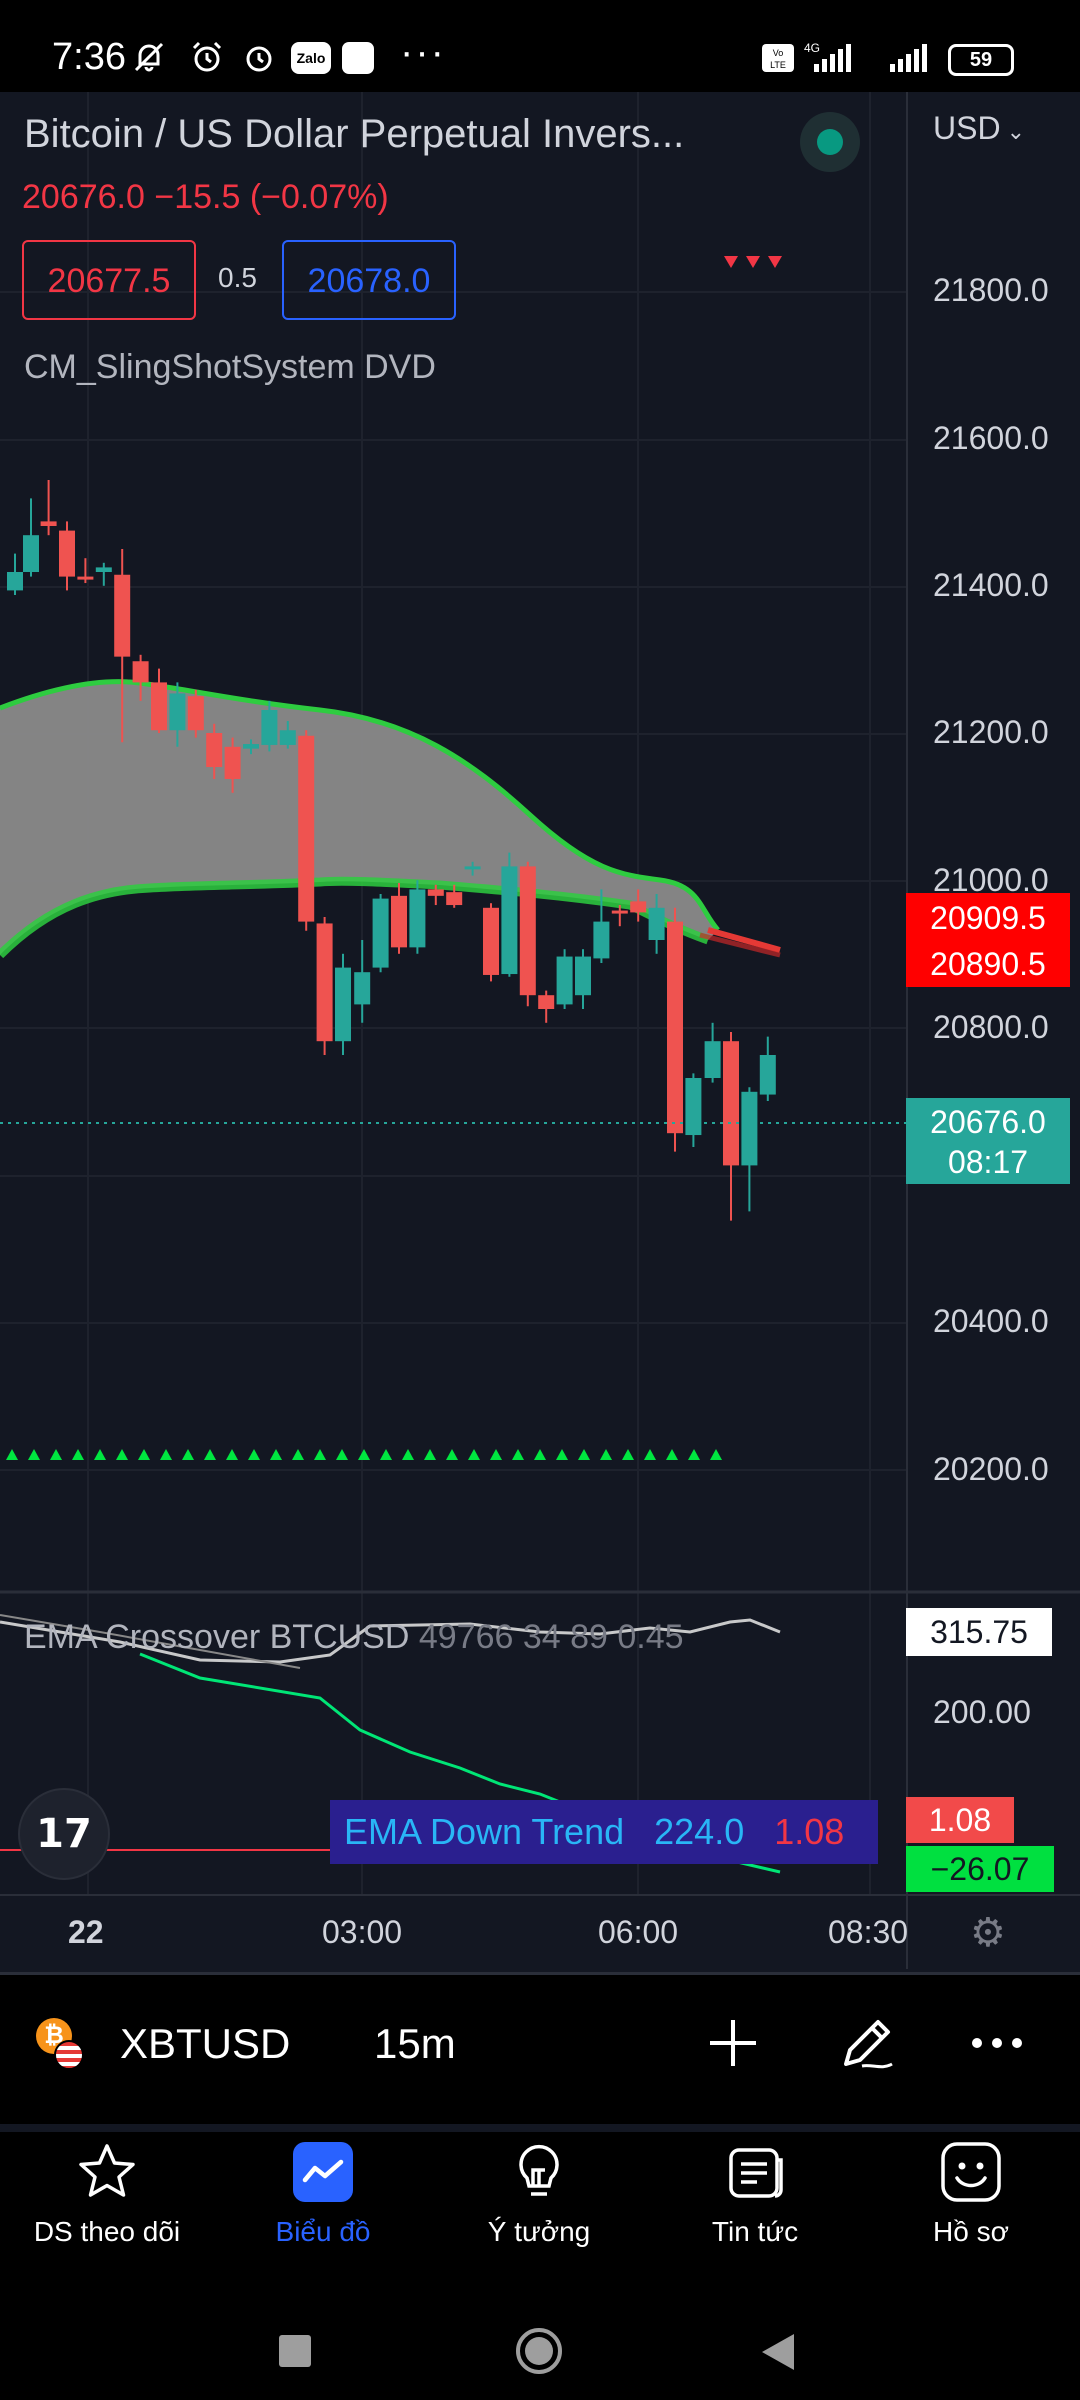 This screenshot has height=2400, width=1080. Describe the element at coordinates (539, 2351) in the screenshot. I see `home-icon` at that location.